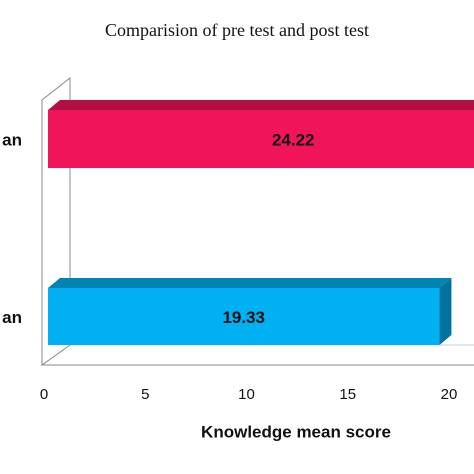  What do you see at coordinates (145, 394) in the screenshot?
I see `x-tick-label: 5` at bounding box center [145, 394].